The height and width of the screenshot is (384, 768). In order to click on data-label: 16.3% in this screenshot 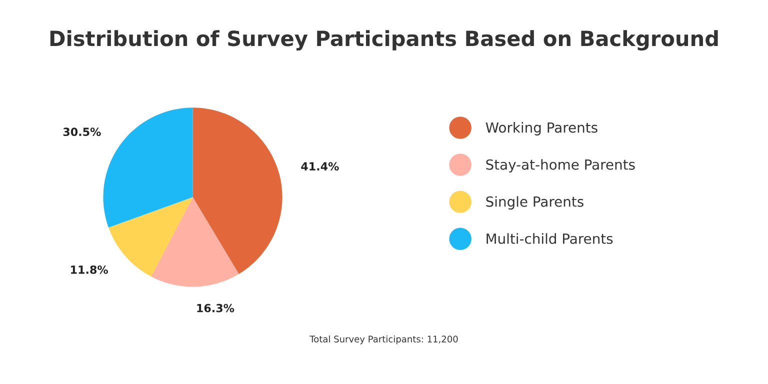, I will do `click(215, 308)`.